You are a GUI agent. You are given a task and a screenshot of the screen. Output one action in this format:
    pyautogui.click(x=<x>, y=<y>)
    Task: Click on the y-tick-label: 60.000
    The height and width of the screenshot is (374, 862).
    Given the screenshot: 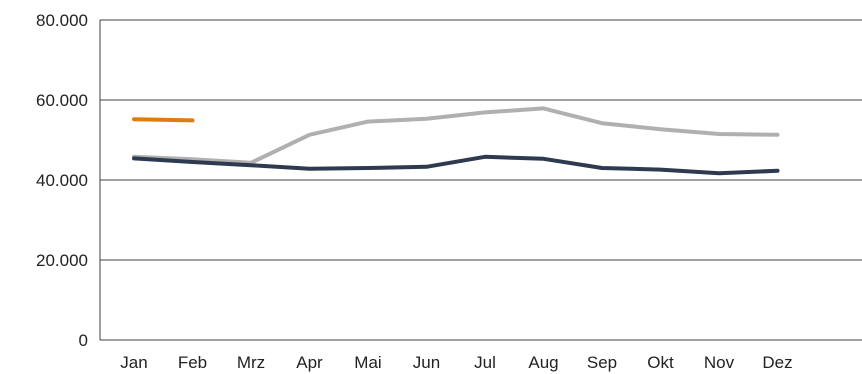 What is the action you would take?
    pyautogui.click(x=62, y=100)
    